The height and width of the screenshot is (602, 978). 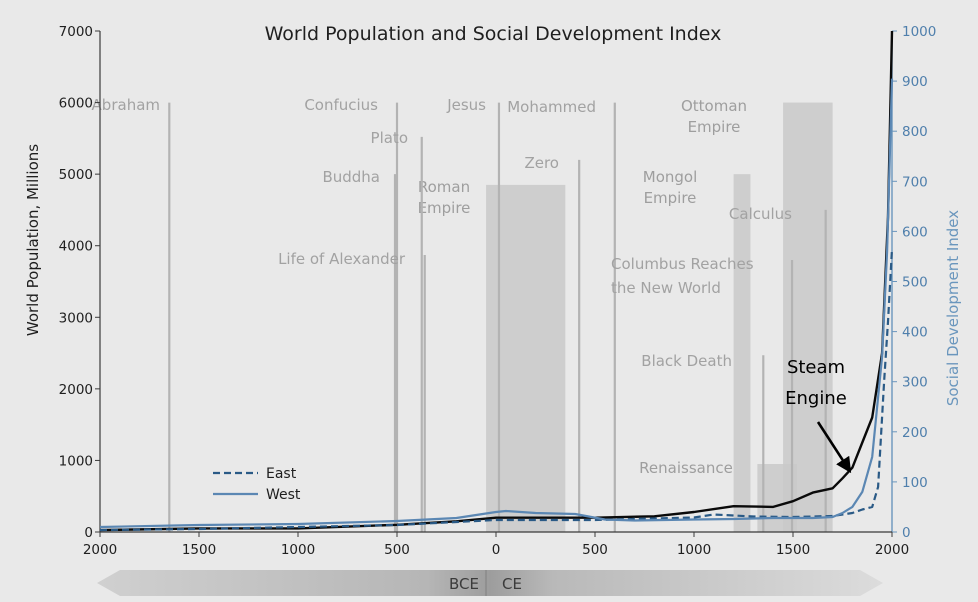 What do you see at coordinates (342, 259) in the screenshot?
I see `event-label-life-of-alexander: Life of Alexander` at bounding box center [342, 259].